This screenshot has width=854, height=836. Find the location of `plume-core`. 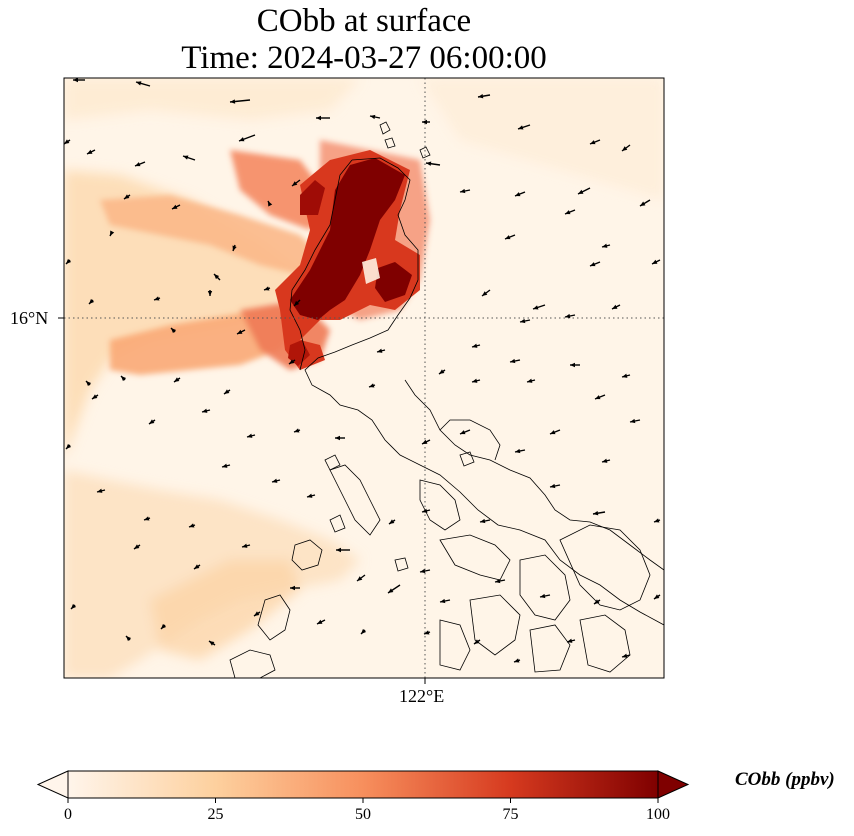

plume-core is located at coordinates (350, 262).